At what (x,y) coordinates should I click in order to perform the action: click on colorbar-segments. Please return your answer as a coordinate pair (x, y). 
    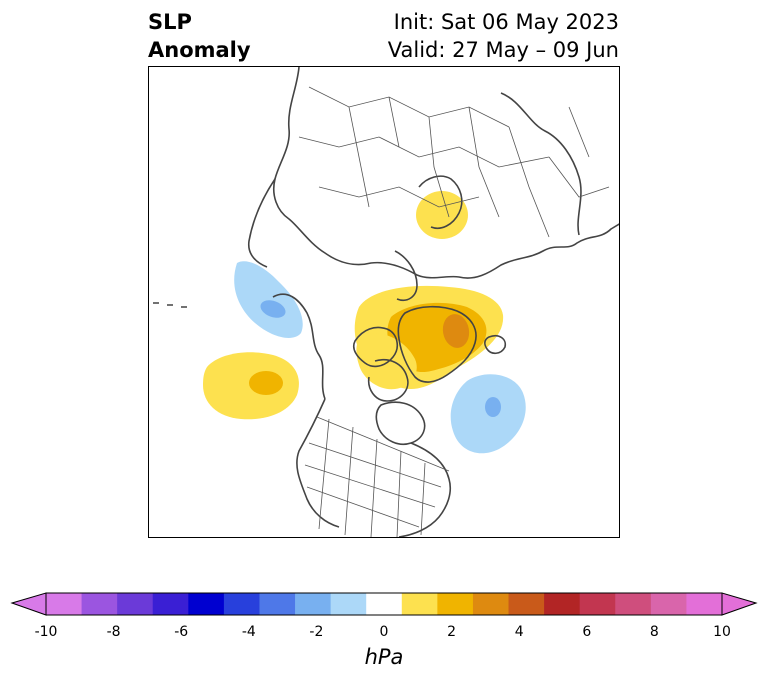
    Looking at the image, I should click on (384, 604).